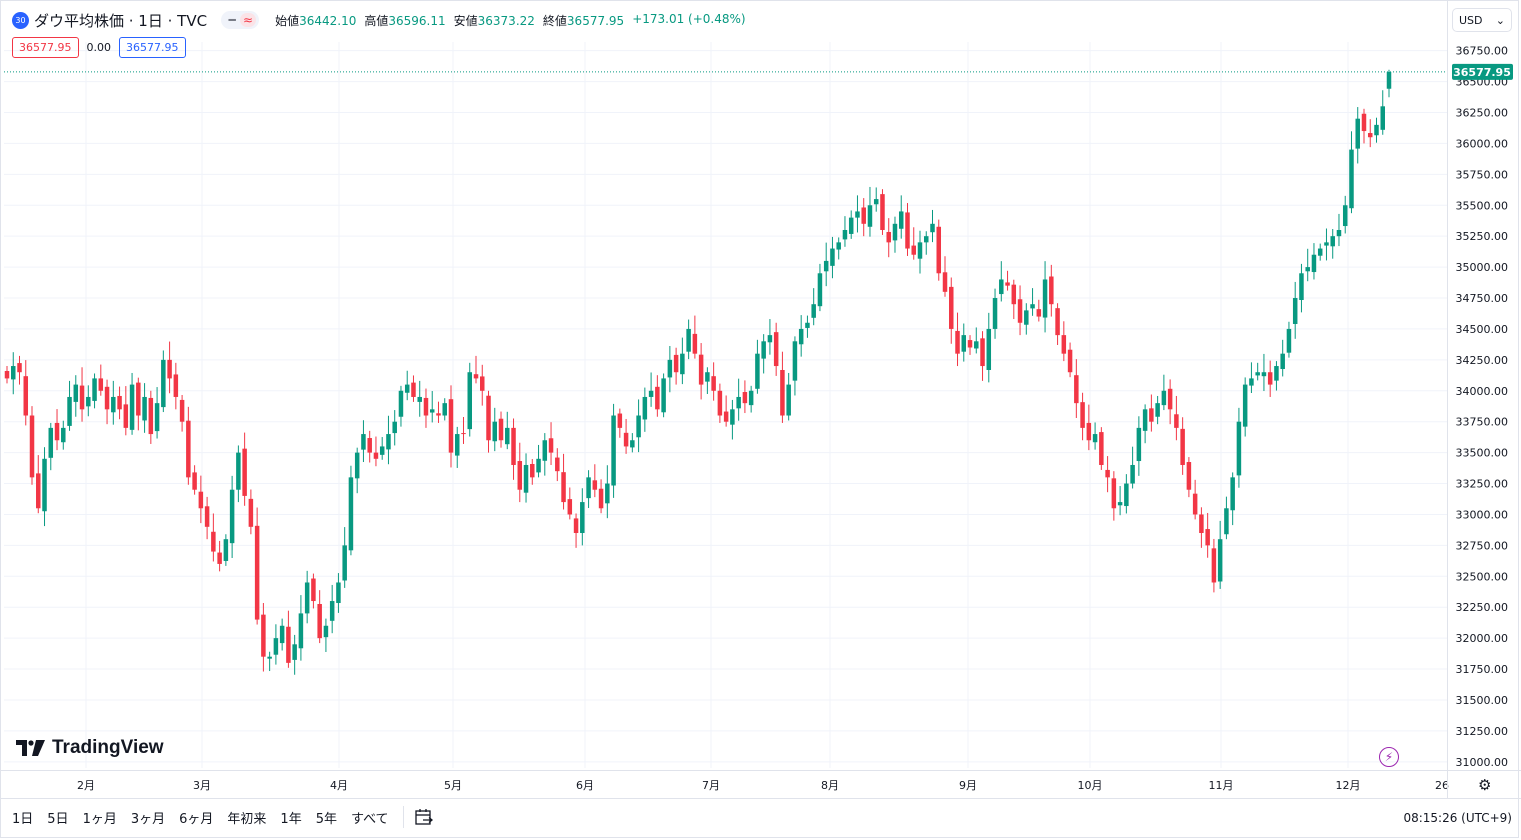  Describe the element at coordinates (58, 819) in the screenshot. I see `timeframe-5d: 5日` at that location.